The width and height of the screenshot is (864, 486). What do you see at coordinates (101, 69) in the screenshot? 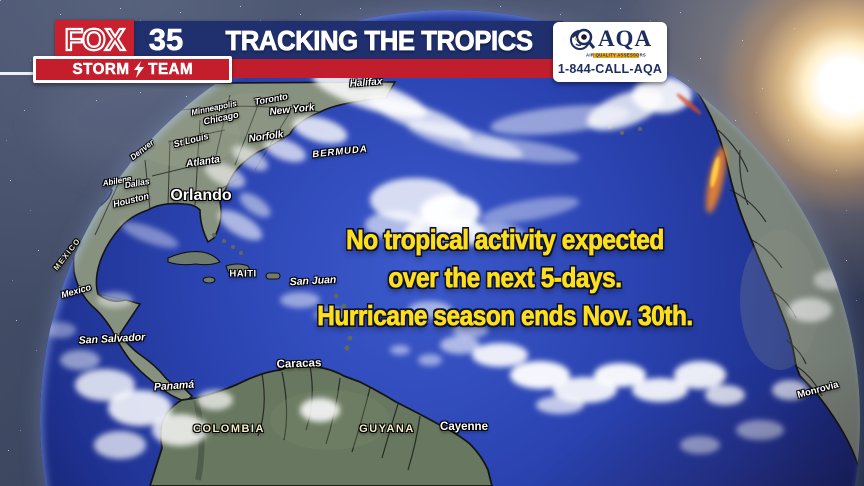
I see `storm-label: STORM` at bounding box center [101, 69].